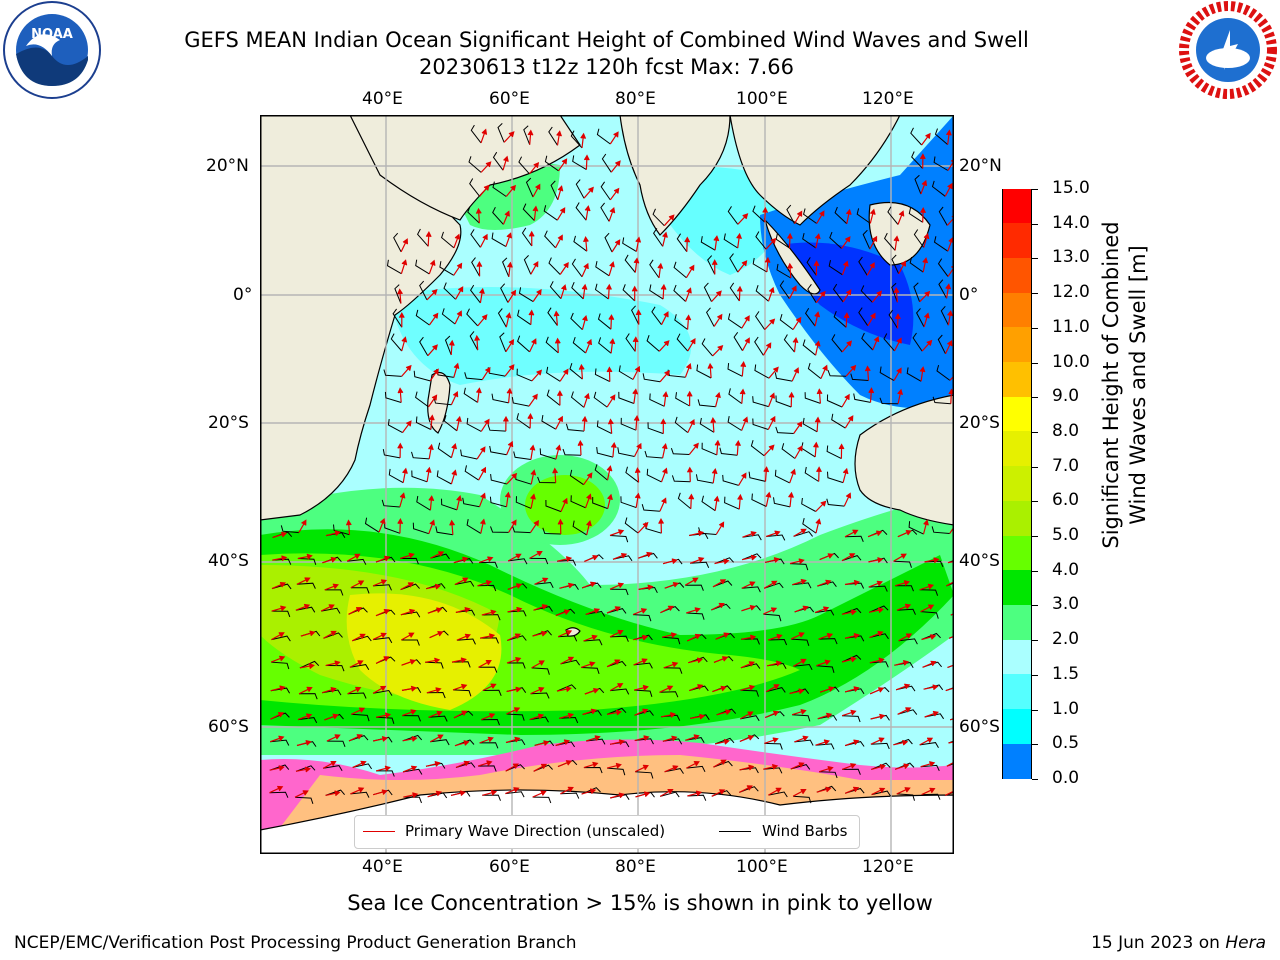  What do you see at coordinates (1066, 535) in the screenshot?
I see `colorbar-tick-label: 5.0` at bounding box center [1066, 535].